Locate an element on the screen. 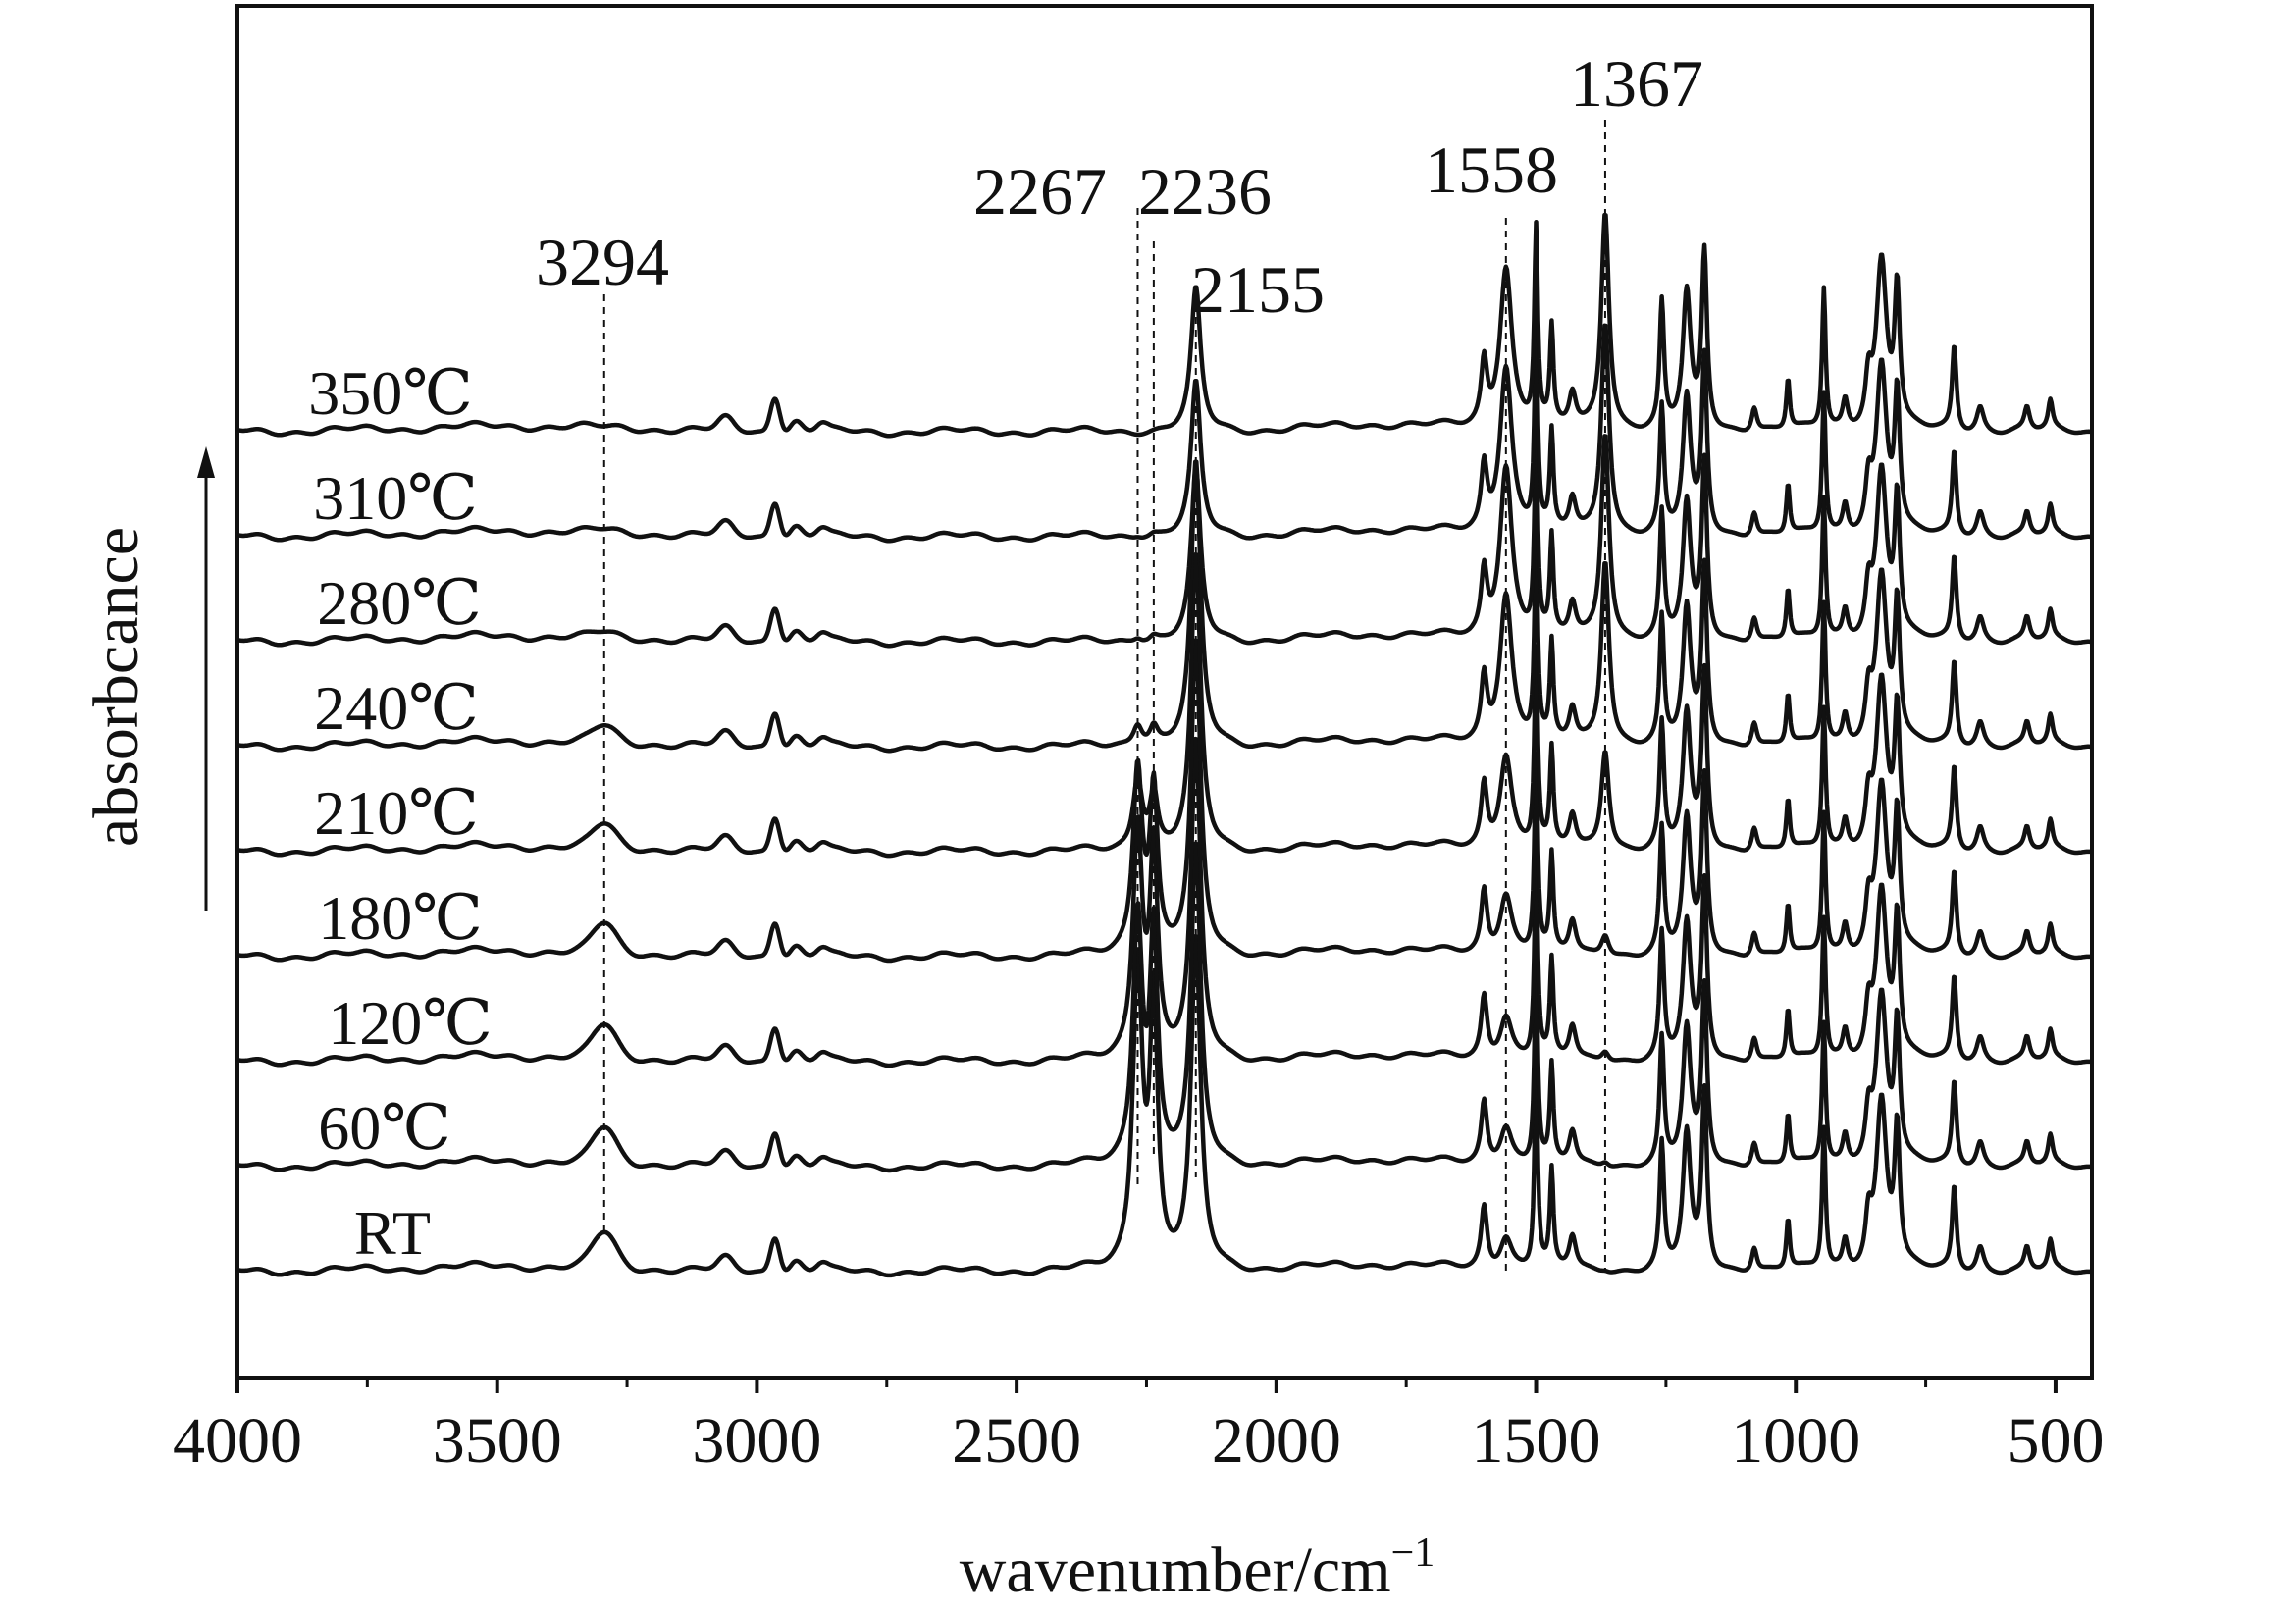 This screenshot has height=1615, width=2296. peak-label-3294: 3294 is located at coordinates (602, 262).